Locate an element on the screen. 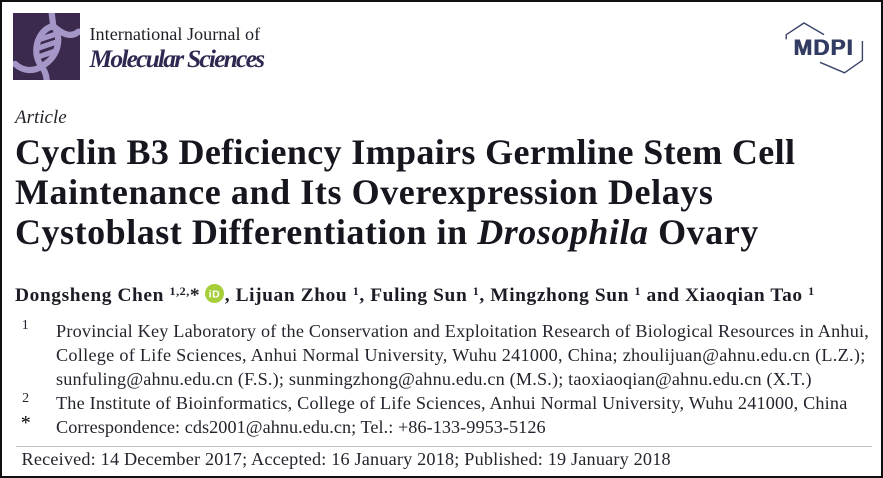  svg-text: iD is located at coordinates (214, 295).